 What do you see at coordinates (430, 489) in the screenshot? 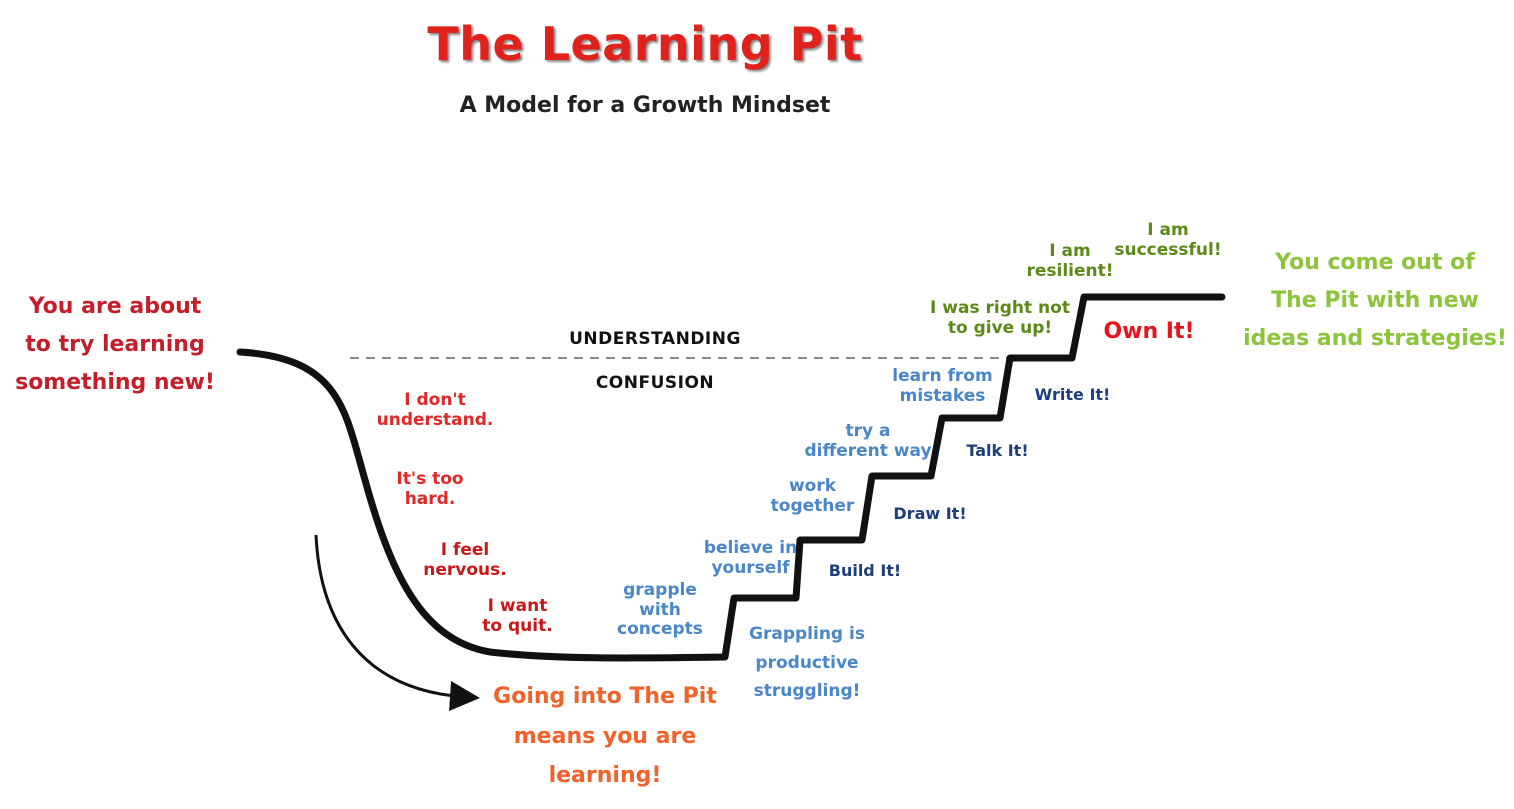
I see `thought-too-hard: It's too hard.` at bounding box center [430, 489].